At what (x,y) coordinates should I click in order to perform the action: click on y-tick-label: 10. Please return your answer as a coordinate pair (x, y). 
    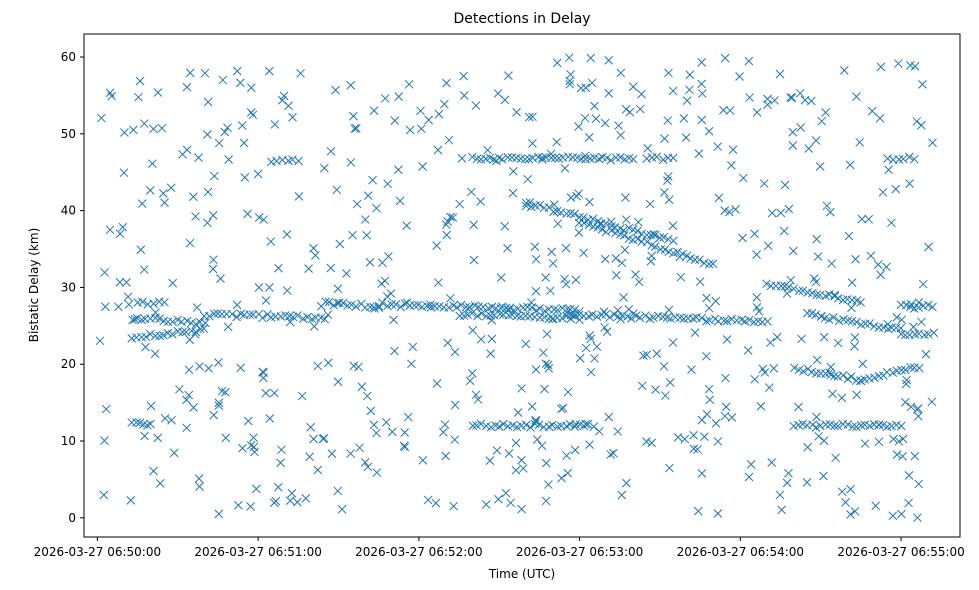
    Looking at the image, I should click on (68, 441).